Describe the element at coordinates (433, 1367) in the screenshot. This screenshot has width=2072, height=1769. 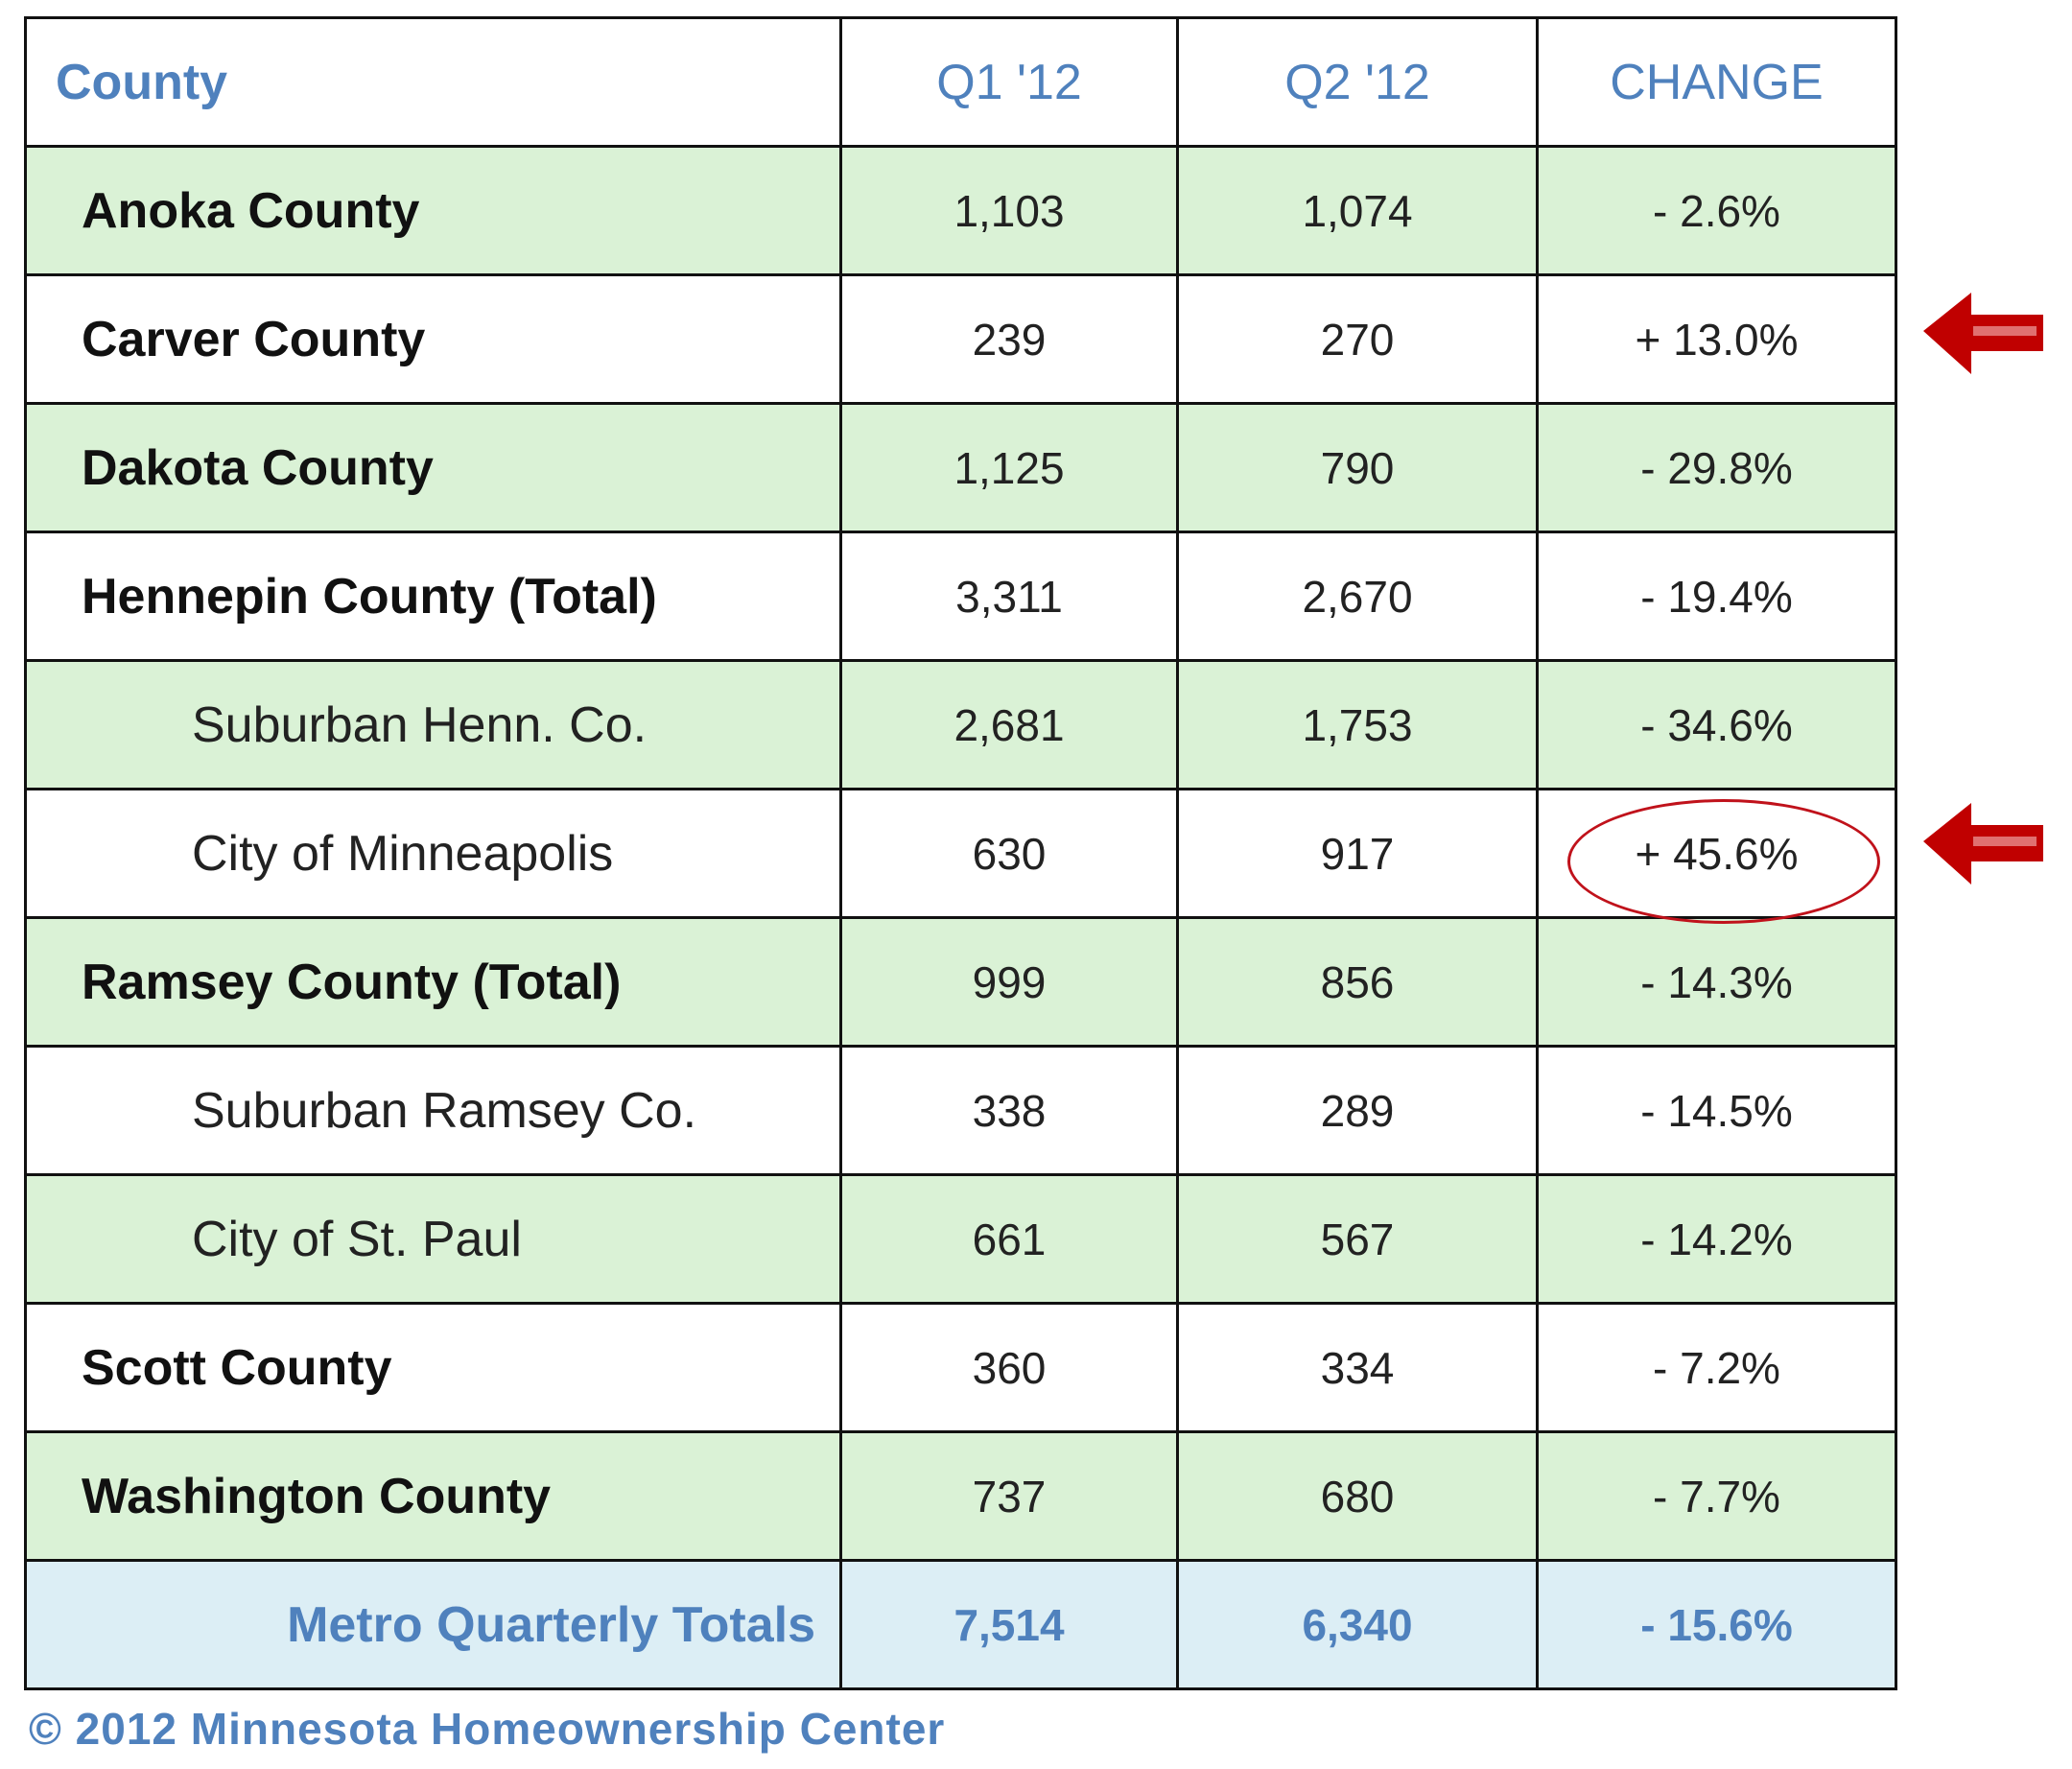
I see `county-name: Scott County` at that location.